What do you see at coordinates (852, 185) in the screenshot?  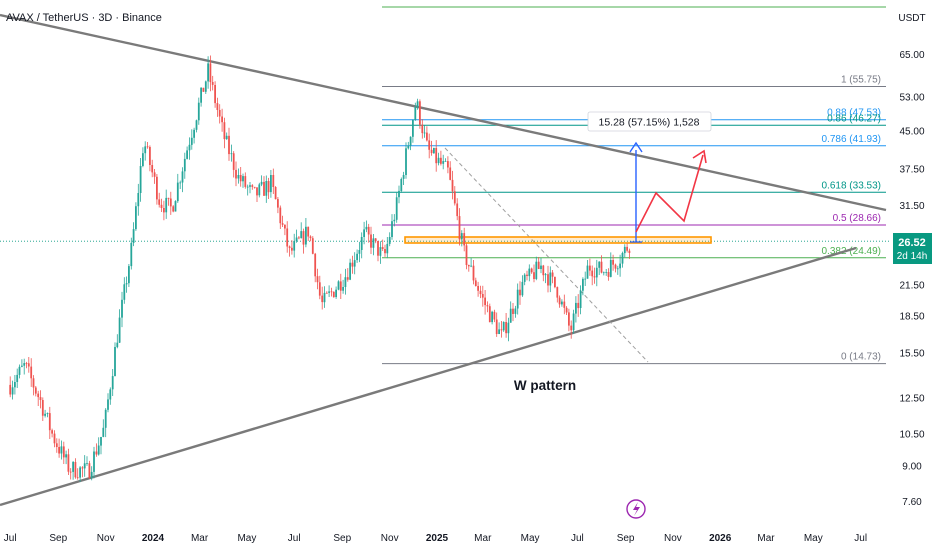 I see `fib-label-0.618: 0.618 (33.53)` at bounding box center [852, 185].